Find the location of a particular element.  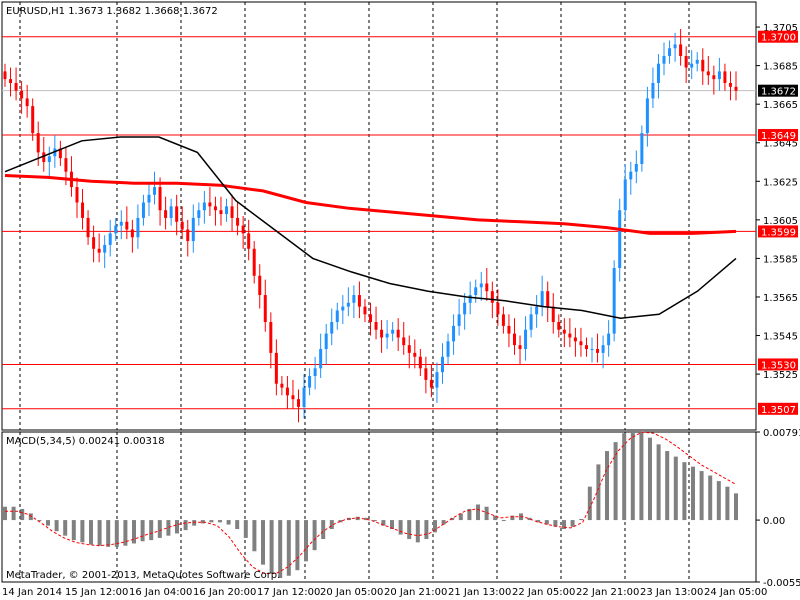

price-tick-label: 1.3685 is located at coordinates (780, 67).